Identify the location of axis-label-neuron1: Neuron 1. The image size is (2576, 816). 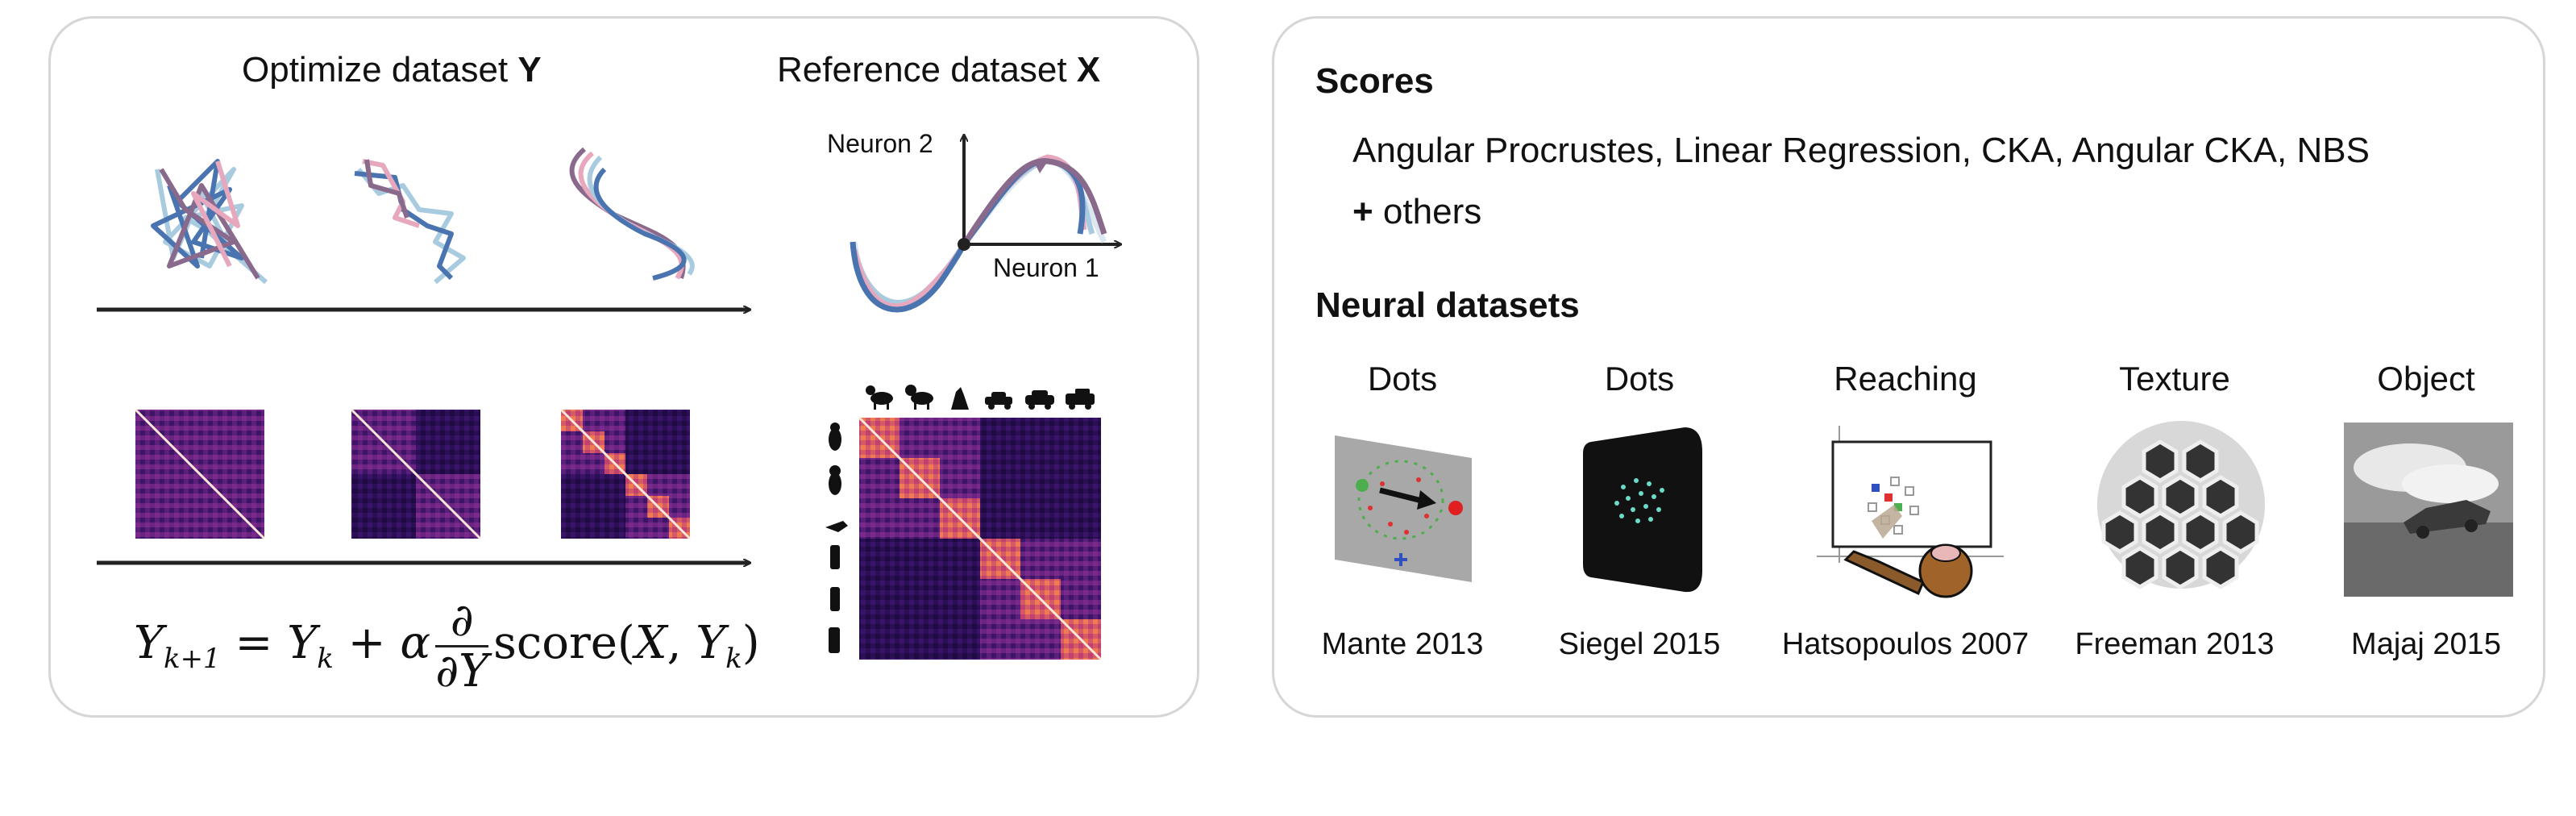
(1046, 267).